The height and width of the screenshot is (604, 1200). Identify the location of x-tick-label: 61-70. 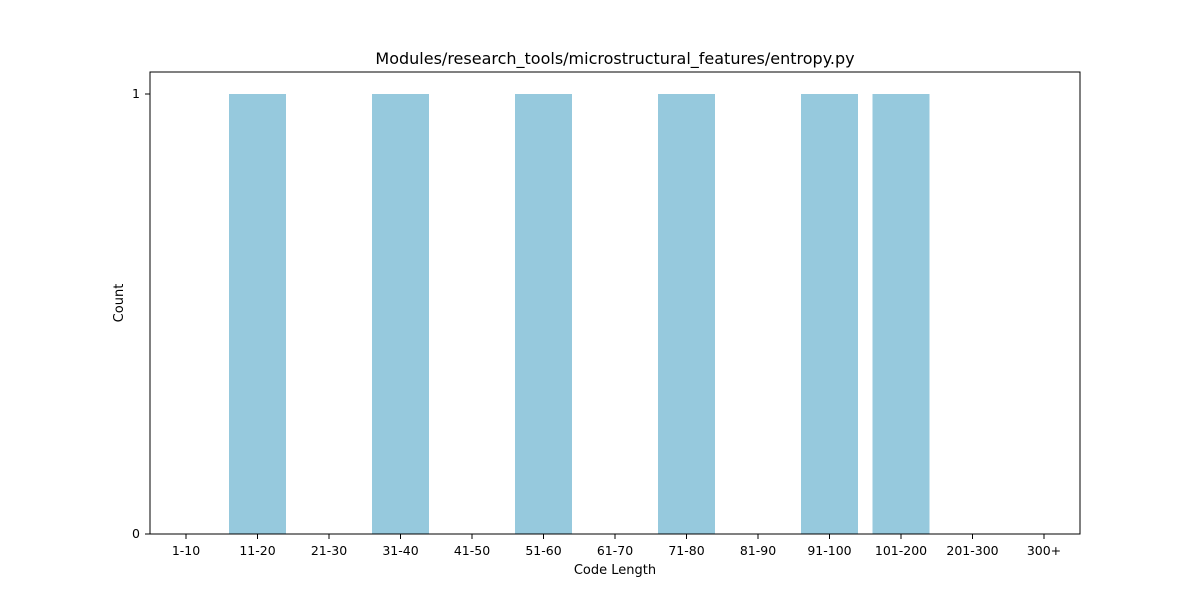
(615, 550).